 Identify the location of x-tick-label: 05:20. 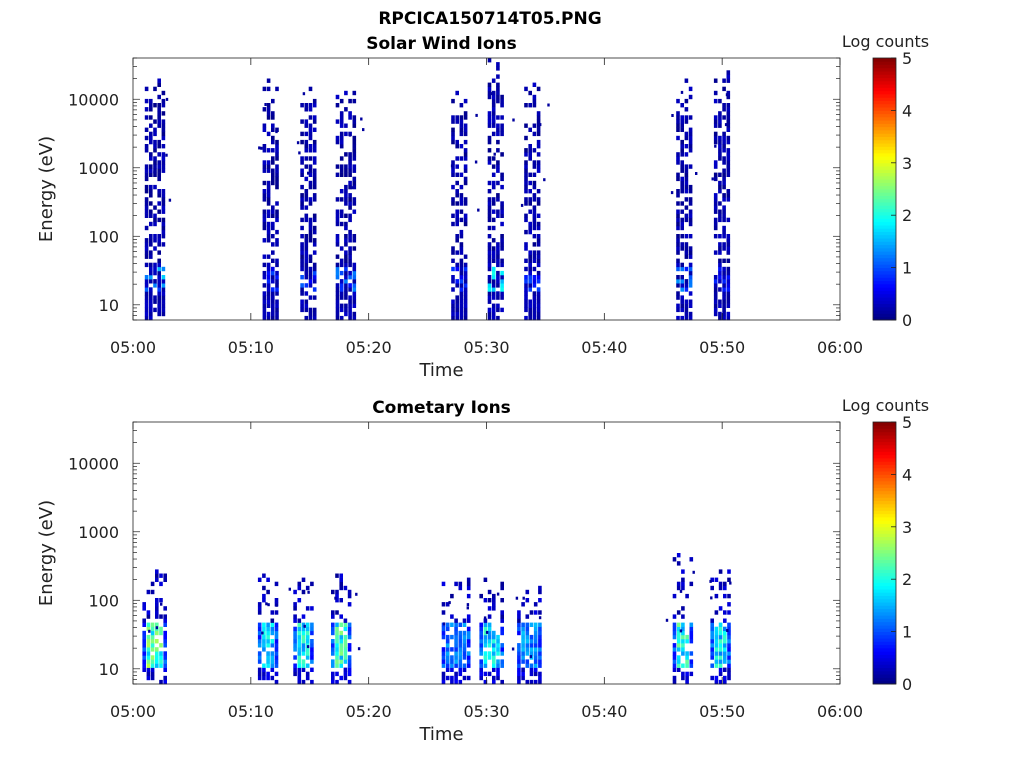
(369, 347).